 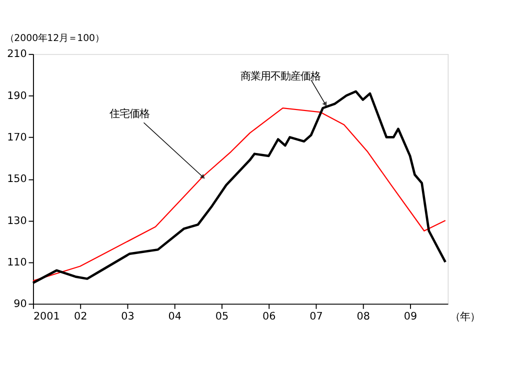 What do you see at coordinates (17, 179) in the screenshot?
I see `y-tick-label: 150` at bounding box center [17, 179].